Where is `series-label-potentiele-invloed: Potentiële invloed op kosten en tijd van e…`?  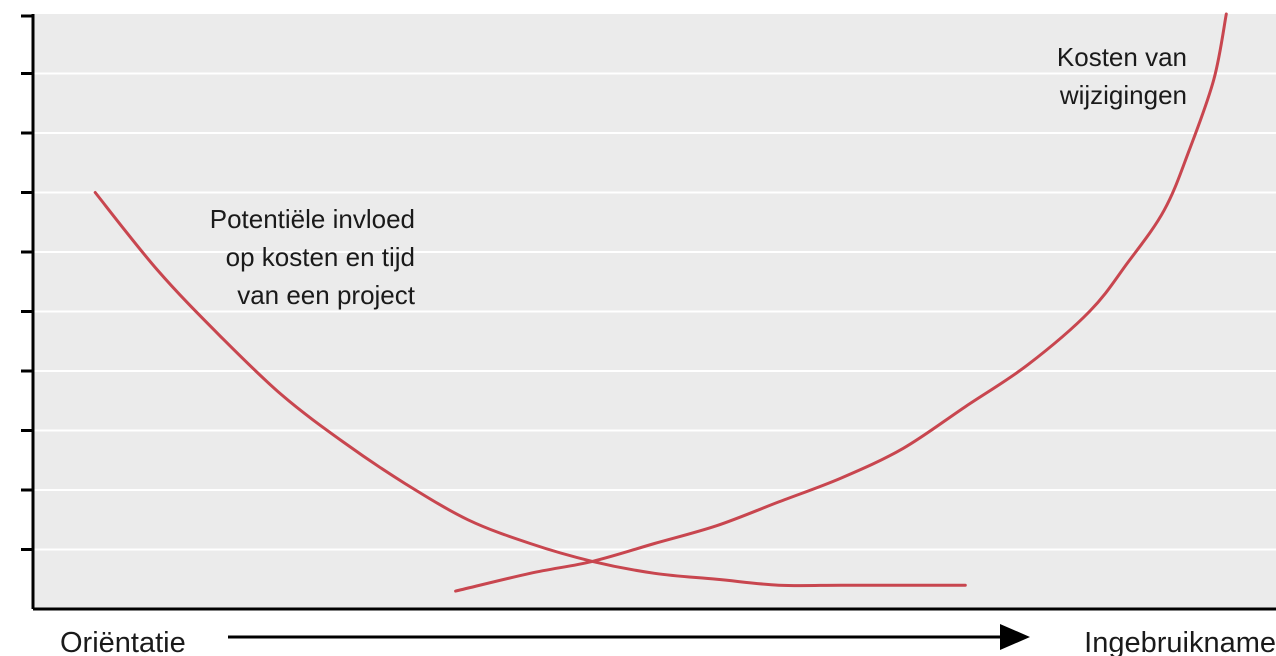 series-label-potentiele-invloed: Potentiële invloed op kosten en tijd van e… is located at coordinates (313, 257).